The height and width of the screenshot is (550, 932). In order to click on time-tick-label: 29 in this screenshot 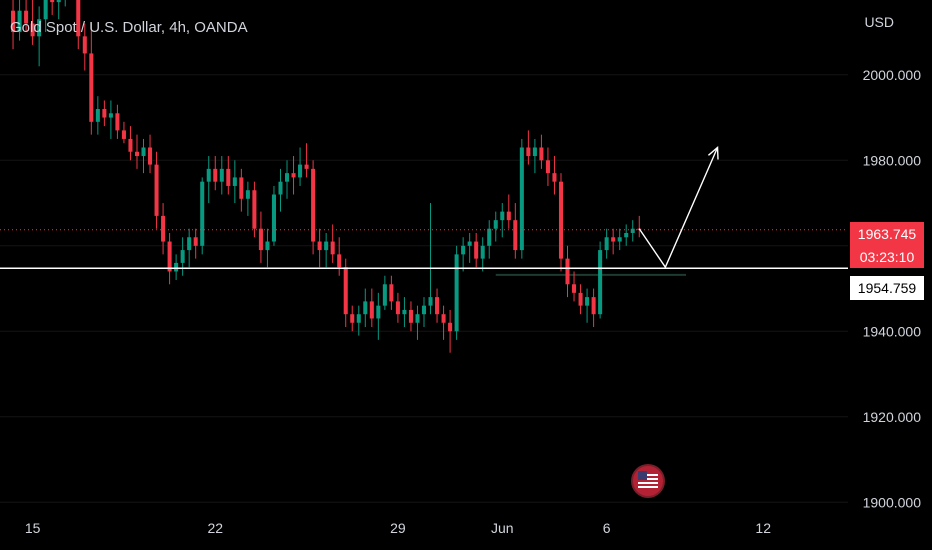, I will do `click(398, 528)`.